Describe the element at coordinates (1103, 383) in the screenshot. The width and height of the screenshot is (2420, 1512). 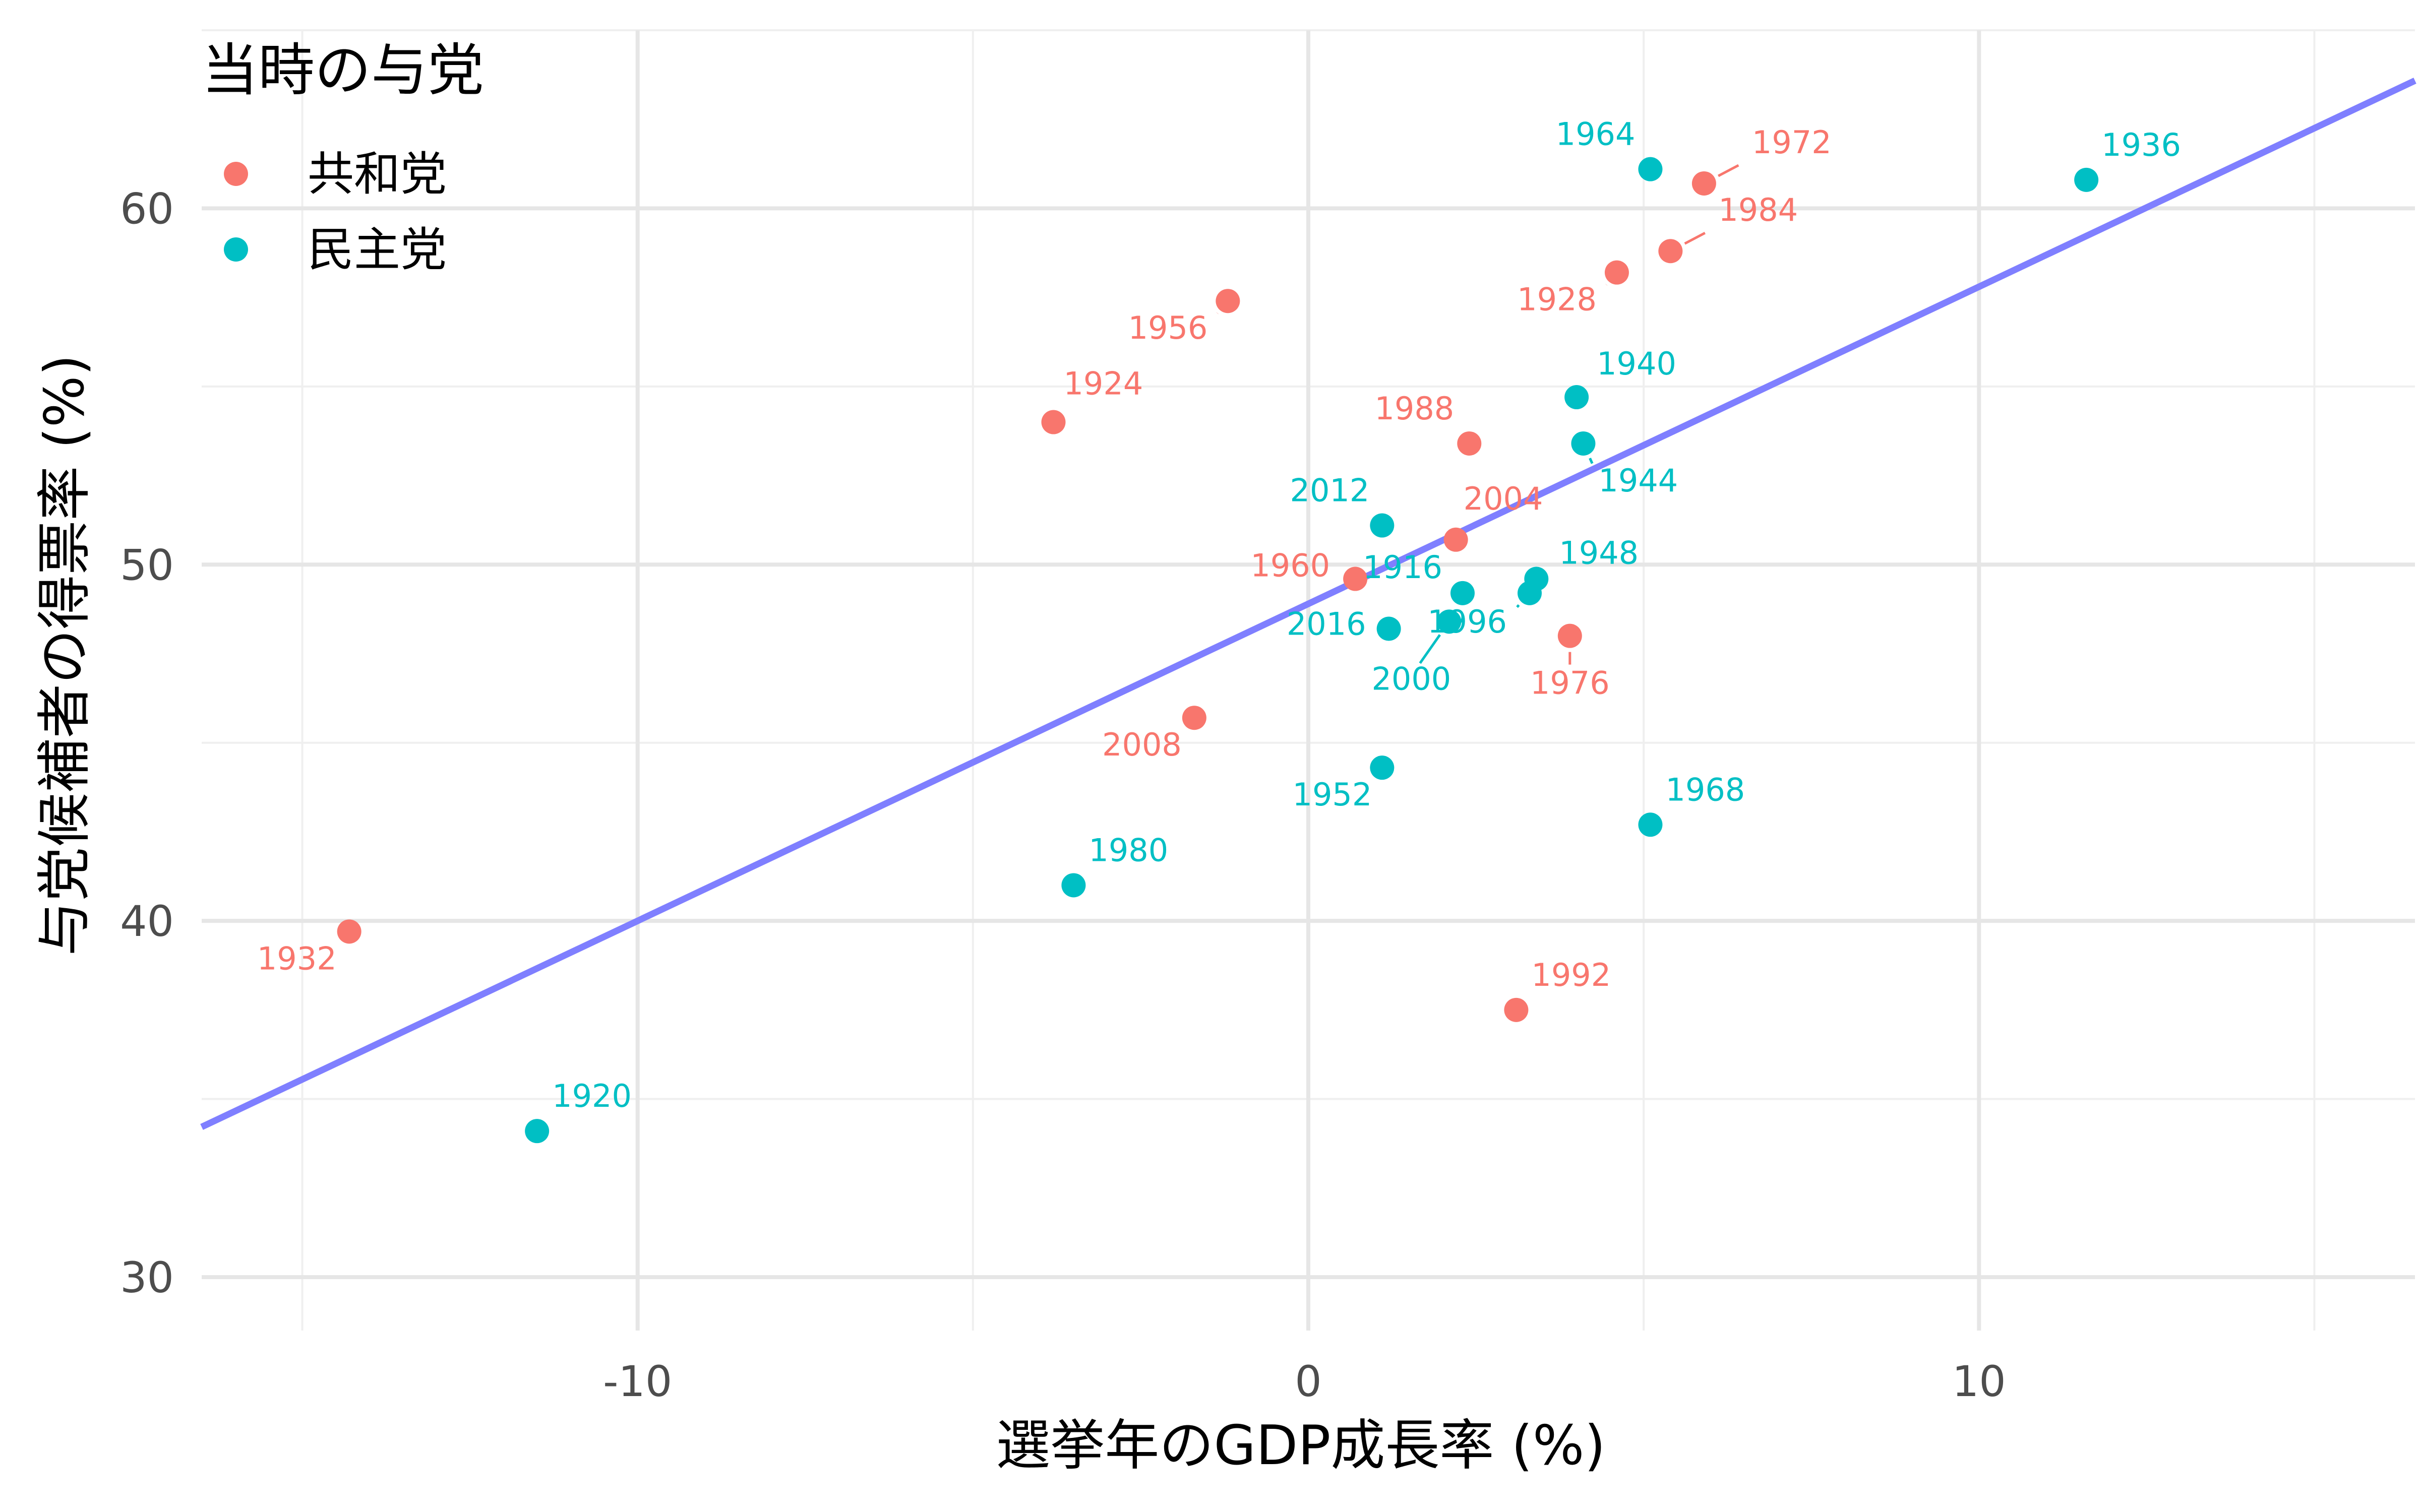
I see `data-point-label: 1924` at that location.